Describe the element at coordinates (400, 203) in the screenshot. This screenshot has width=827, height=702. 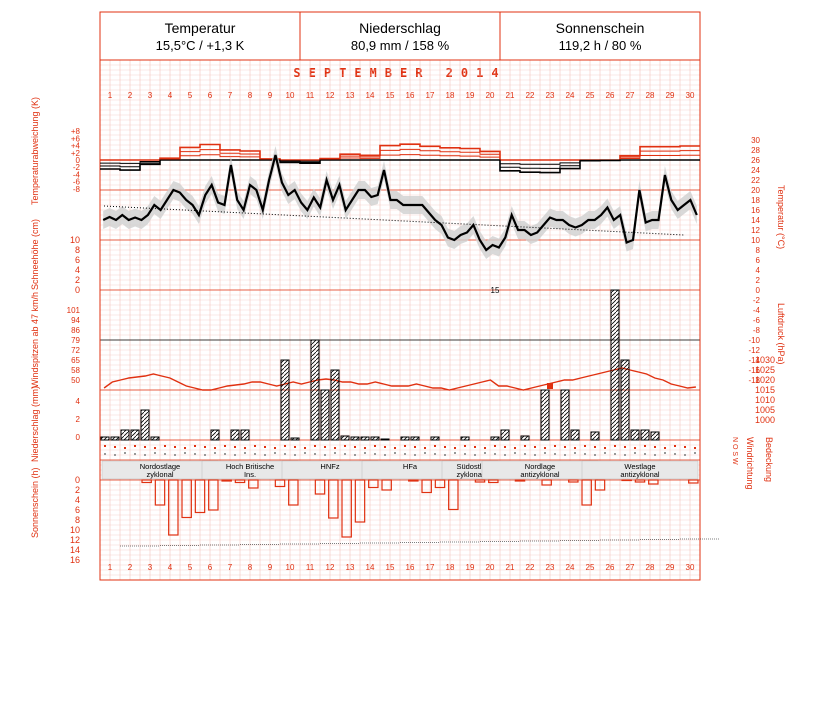
I see `temp-mean-line` at that location.